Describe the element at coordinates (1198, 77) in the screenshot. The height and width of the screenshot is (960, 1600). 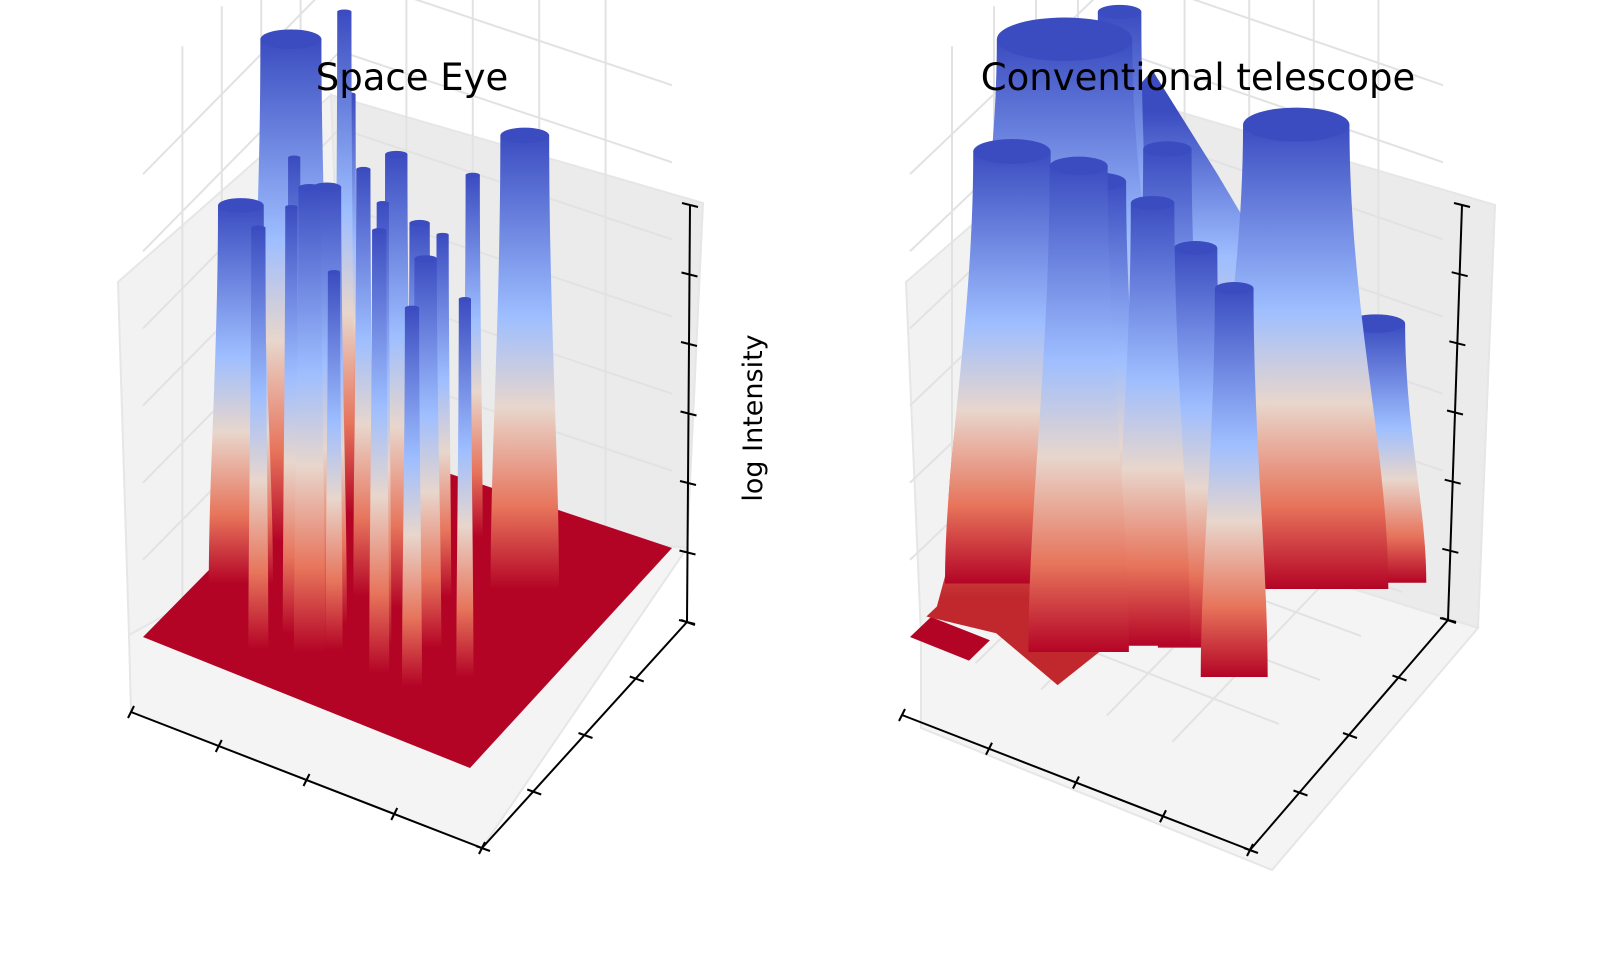
I see `subplot-title-conventional-telescope: Conventional telescope` at that location.